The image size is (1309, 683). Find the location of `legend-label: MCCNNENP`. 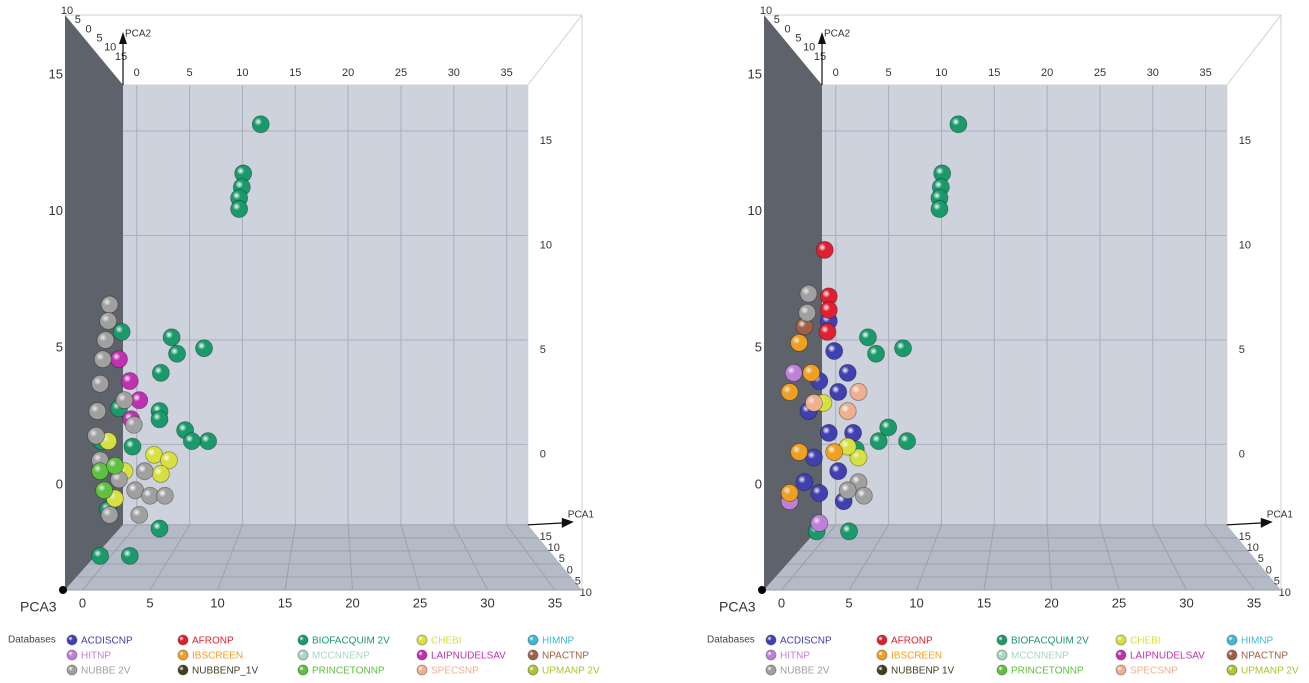

legend-label: MCCNNENP is located at coordinates (1040, 656).